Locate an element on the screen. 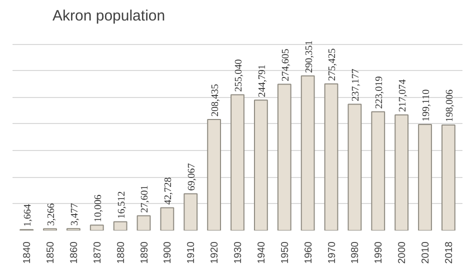 This screenshot has height=266, width=474. data-label: 275,425 is located at coordinates (332, 64).